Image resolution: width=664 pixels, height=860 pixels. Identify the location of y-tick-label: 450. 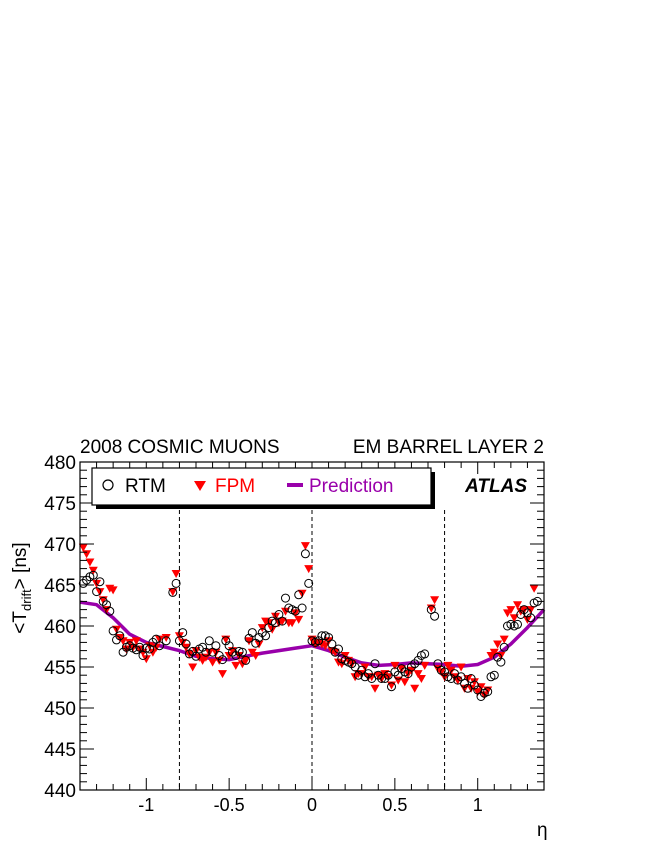
(60, 709).